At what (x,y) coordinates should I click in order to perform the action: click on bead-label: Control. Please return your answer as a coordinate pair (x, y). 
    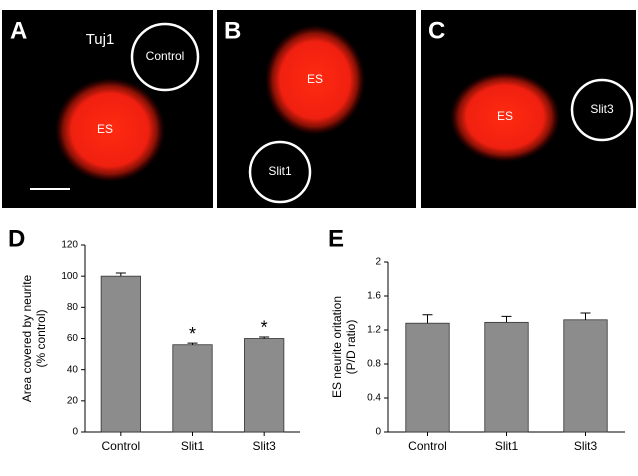
    Looking at the image, I should click on (165, 56).